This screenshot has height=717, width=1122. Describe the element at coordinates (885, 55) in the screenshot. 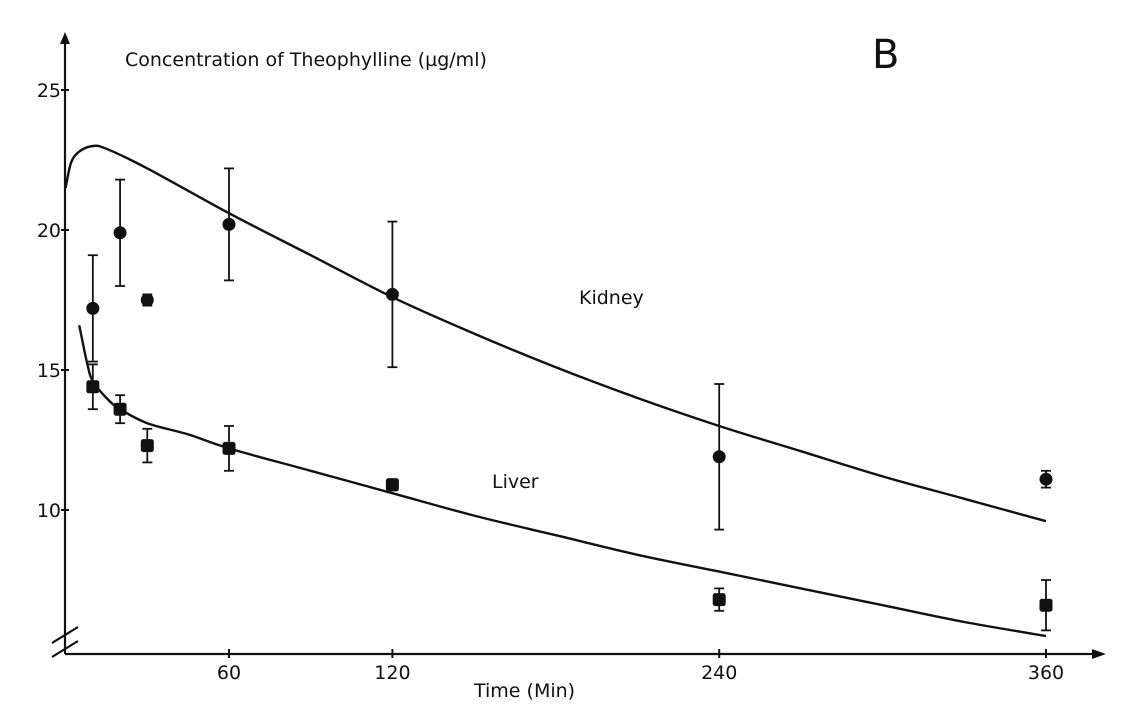

I see `panel-label: B` at that location.